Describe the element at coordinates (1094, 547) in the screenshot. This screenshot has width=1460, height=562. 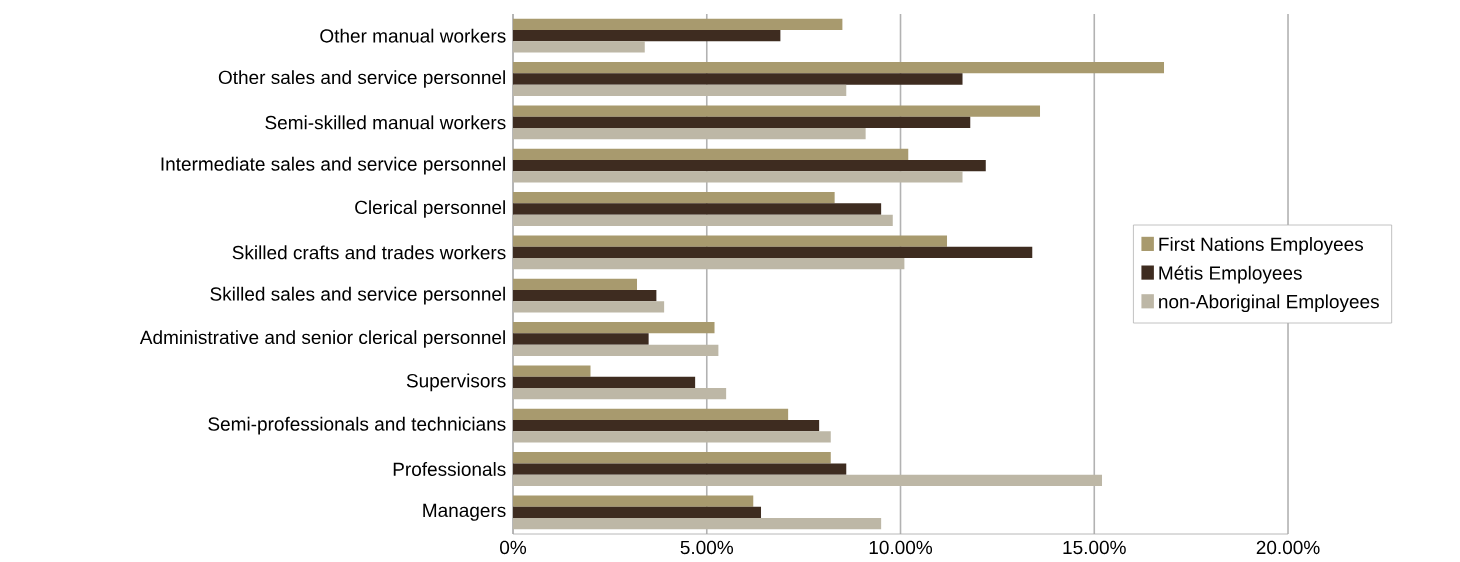
I see `x-tick-label: 15.00%` at that location.